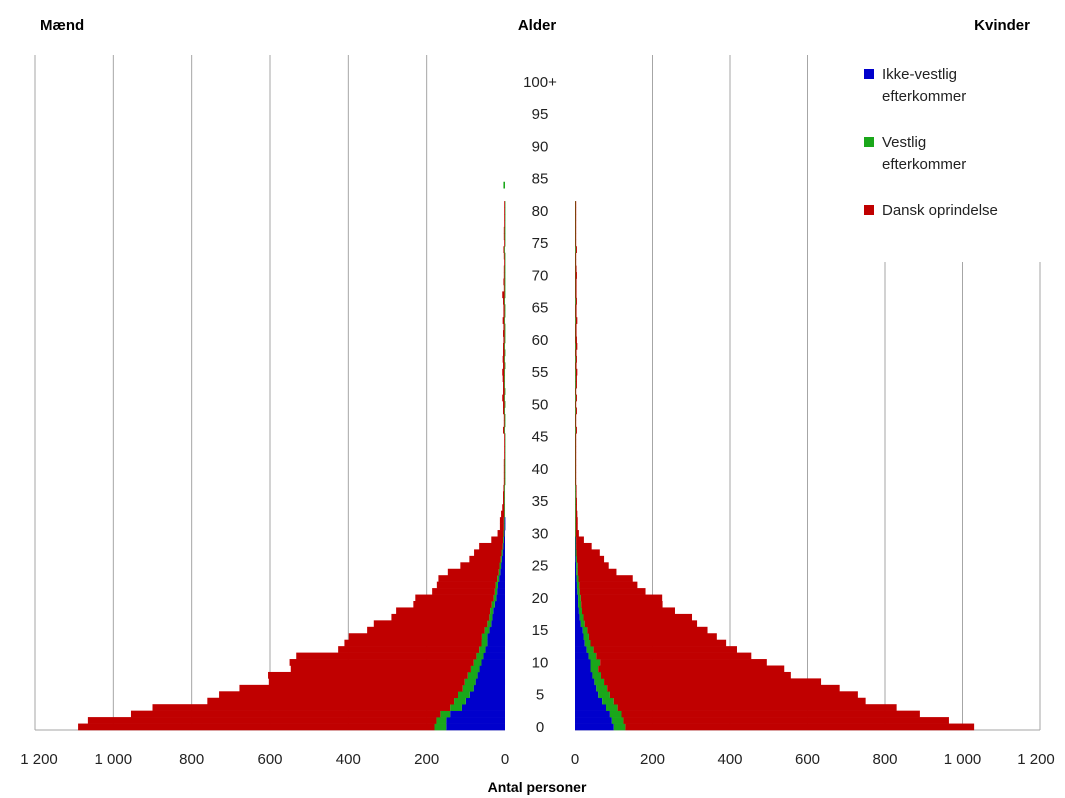 Image resolution: width=1065 pixels, height=798 pixels. What do you see at coordinates (540, 82) in the screenshot?
I see `age-label-100+: 100+` at bounding box center [540, 82].